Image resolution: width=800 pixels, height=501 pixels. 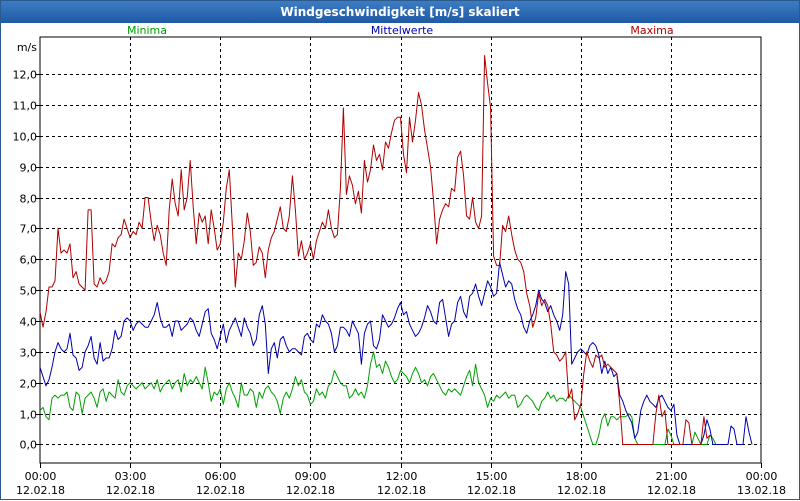 I want to click on y-tick-label: 1,0, so click(x=29, y=415).